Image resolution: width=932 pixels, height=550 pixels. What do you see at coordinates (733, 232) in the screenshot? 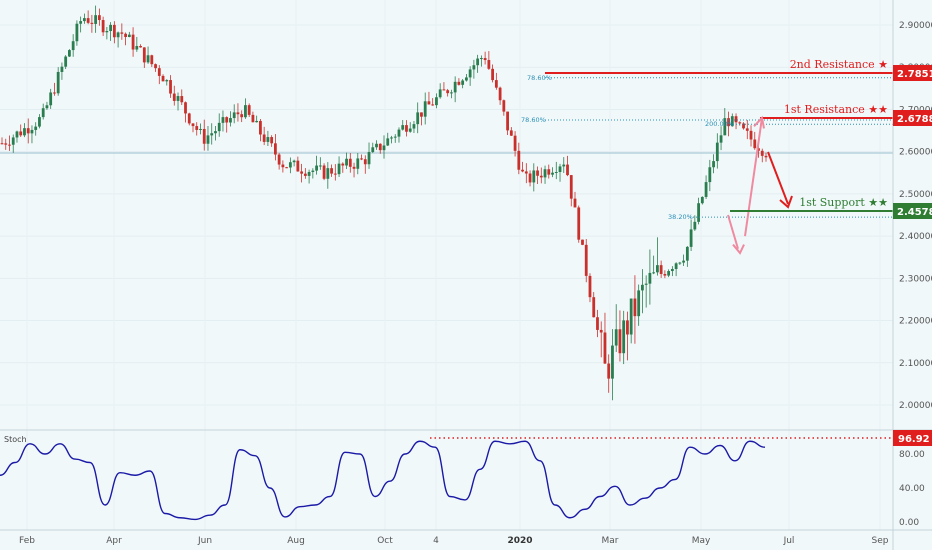
I see `pattern-leg` at bounding box center [733, 232].